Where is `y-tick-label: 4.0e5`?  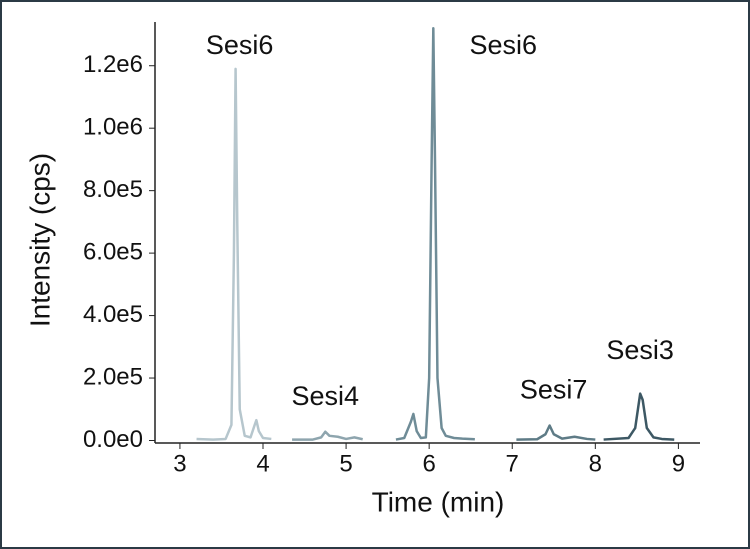 y-tick-label: 4.0e5 is located at coordinates (113, 314).